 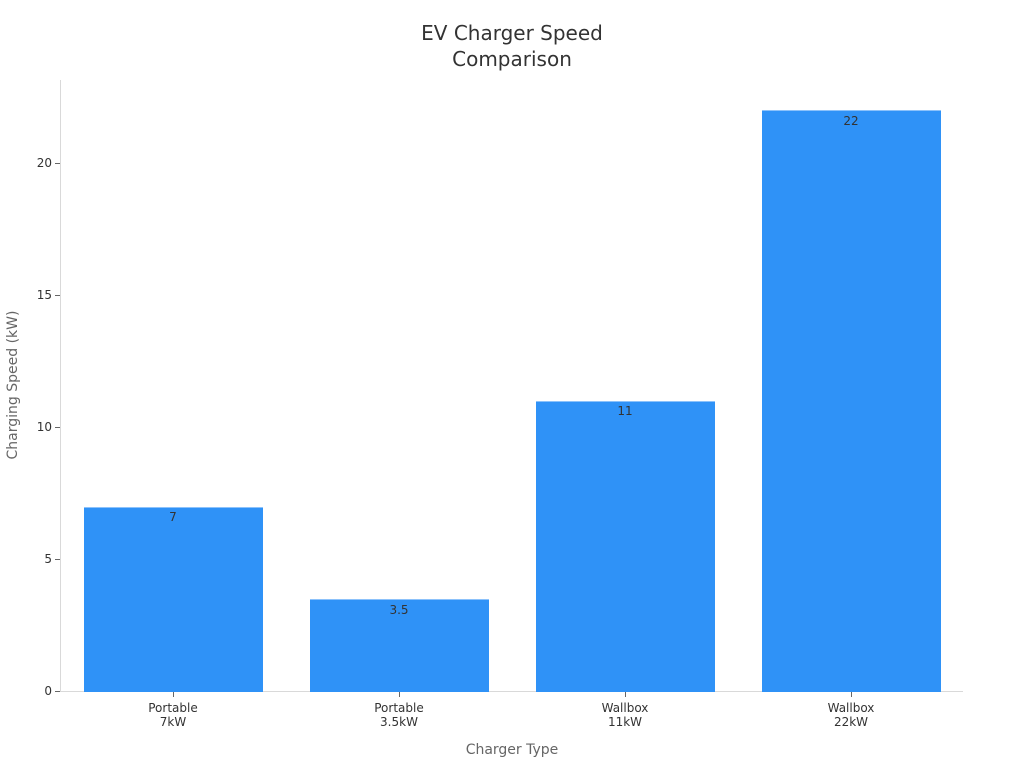 I want to click on x-tick-label: Portable 7kW, so click(x=173, y=715).